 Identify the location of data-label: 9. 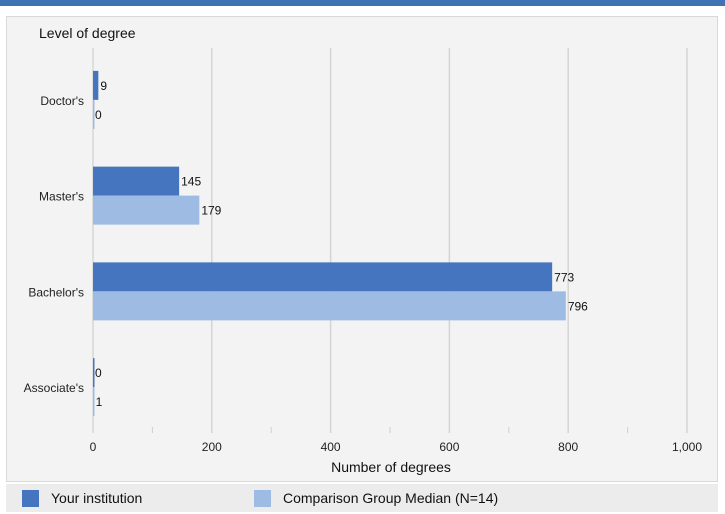
(103, 86).